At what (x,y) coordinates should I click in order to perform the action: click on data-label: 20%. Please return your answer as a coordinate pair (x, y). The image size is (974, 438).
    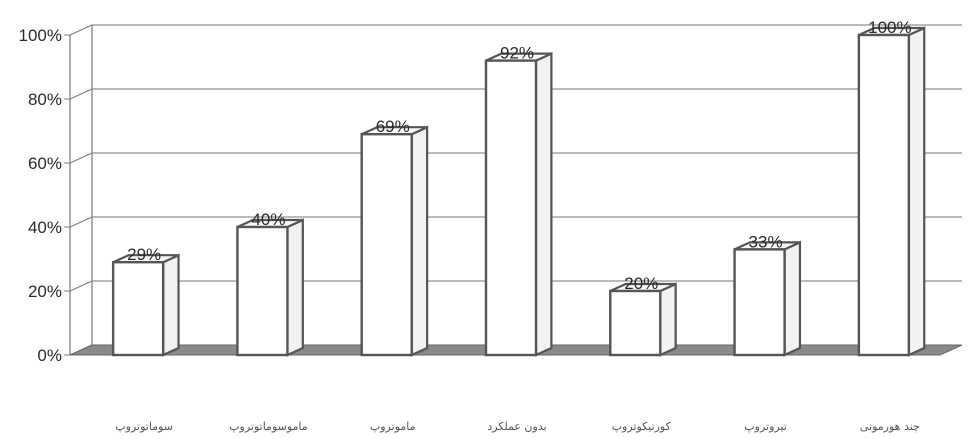
    Looking at the image, I should click on (641, 283).